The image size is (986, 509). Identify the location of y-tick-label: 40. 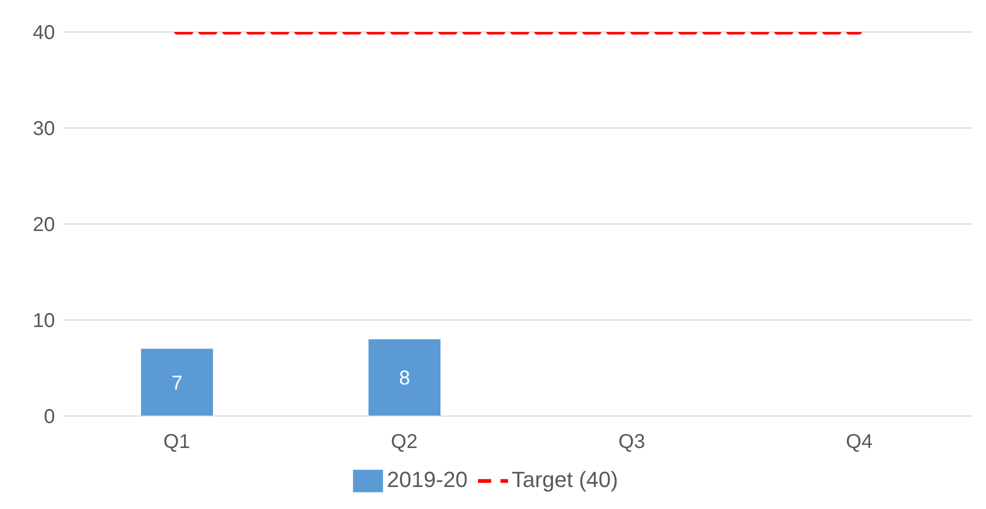
(43, 33).